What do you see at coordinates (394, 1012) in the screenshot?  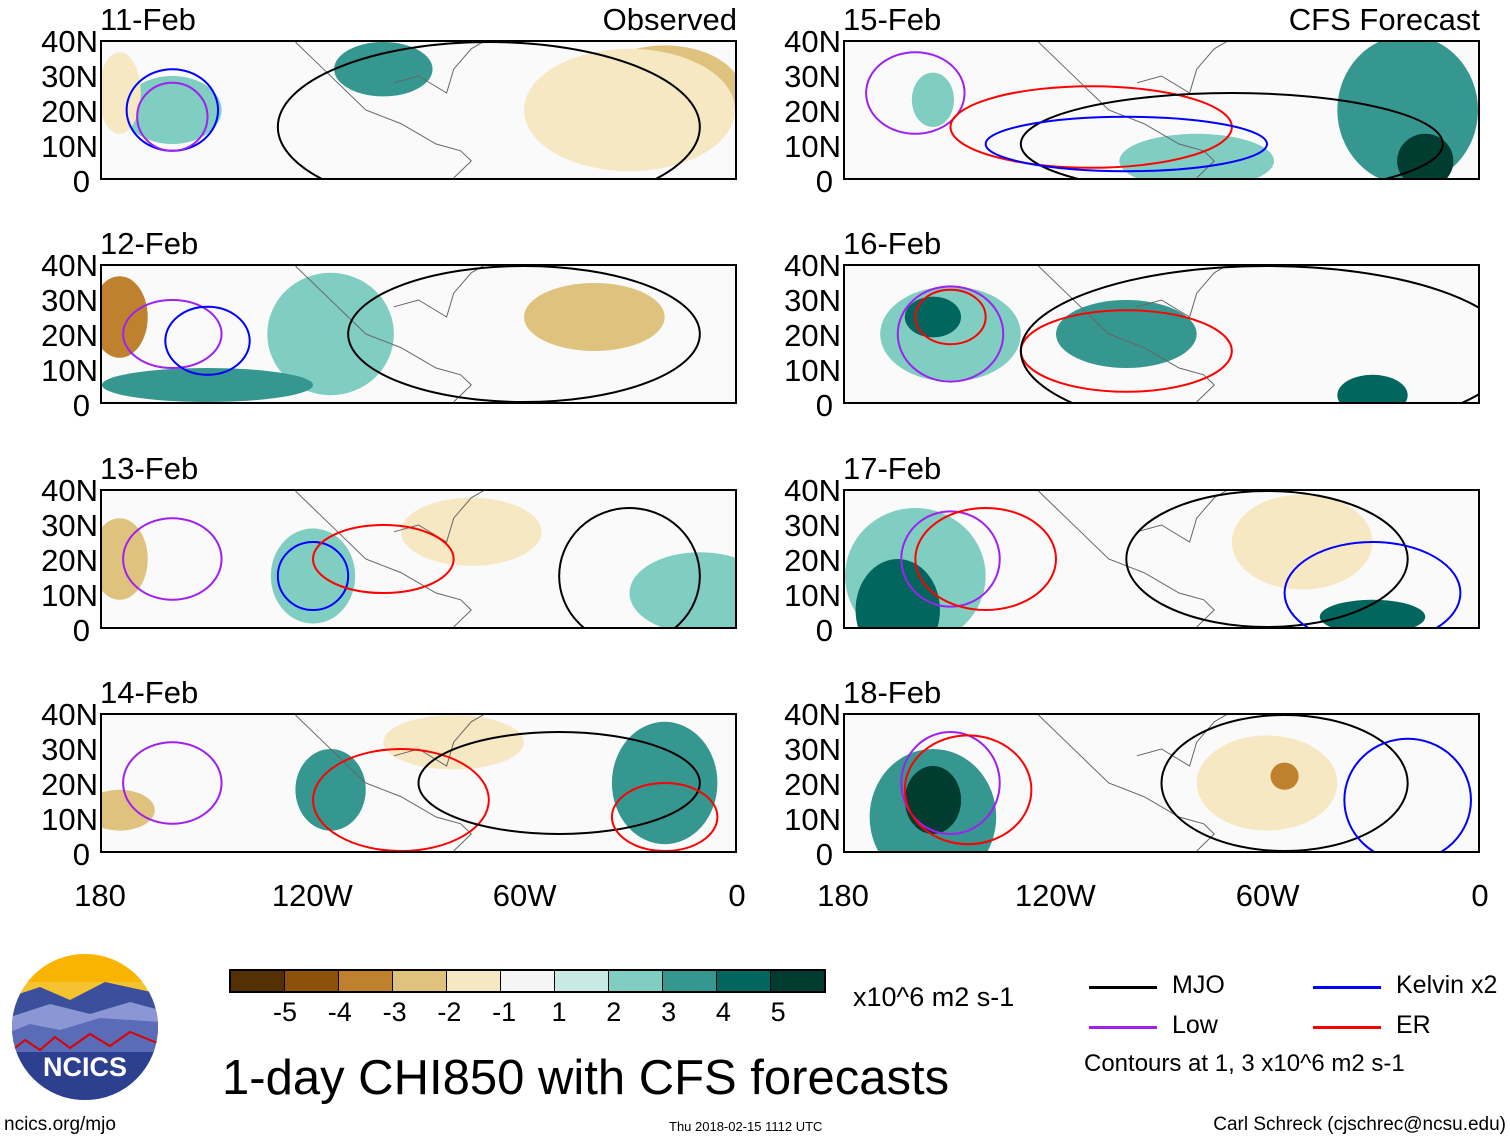 I see `colorbar-label: -3` at bounding box center [394, 1012].